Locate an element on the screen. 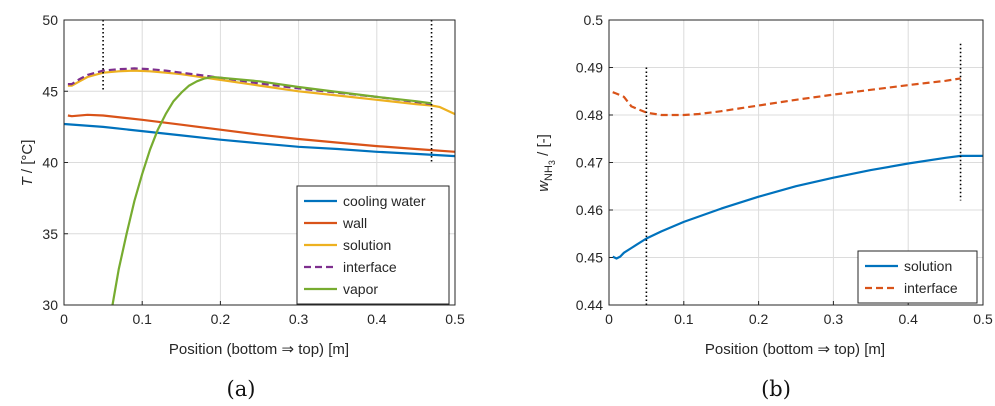 The height and width of the screenshot is (406, 995). x-axis-label-b: Position (bottom ⇒ top) [m] is located at coordinates (795, 349).